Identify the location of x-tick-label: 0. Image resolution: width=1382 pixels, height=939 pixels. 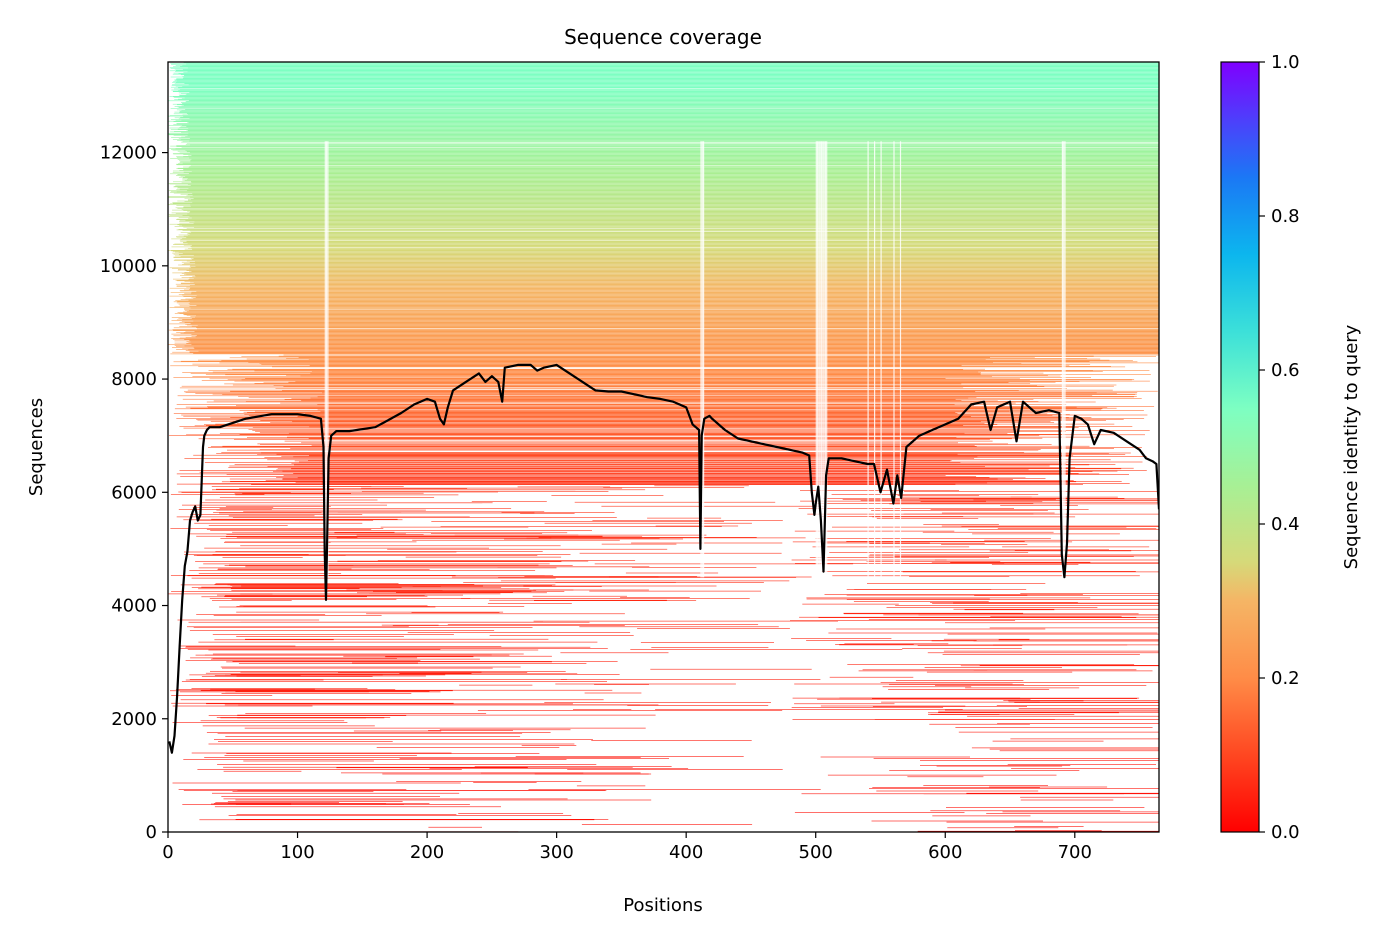
(167, 852).